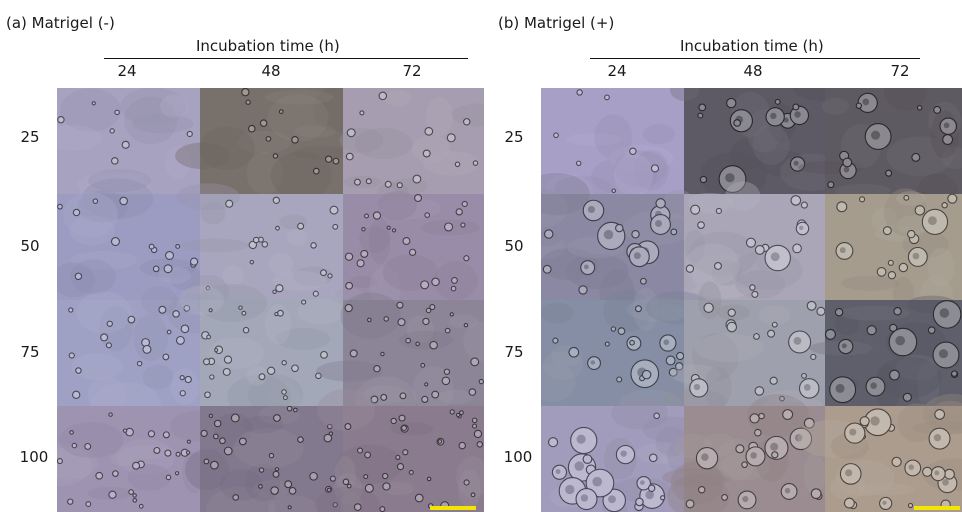 The image size is (962, 512). Describe the element at coordinates (60, 23) in the screenshot. I see `panel-title: (a) Matrigel (-)` at that location.